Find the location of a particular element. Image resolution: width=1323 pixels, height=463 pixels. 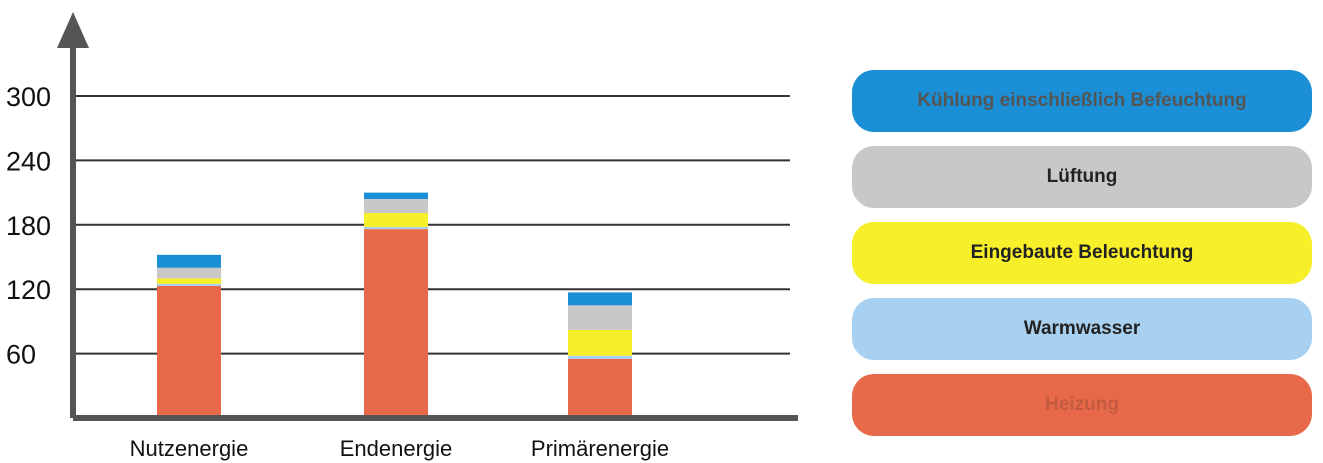

legend-item: Kühlung einschließlich Befeuchtung is located at coordinates (1082, 101).